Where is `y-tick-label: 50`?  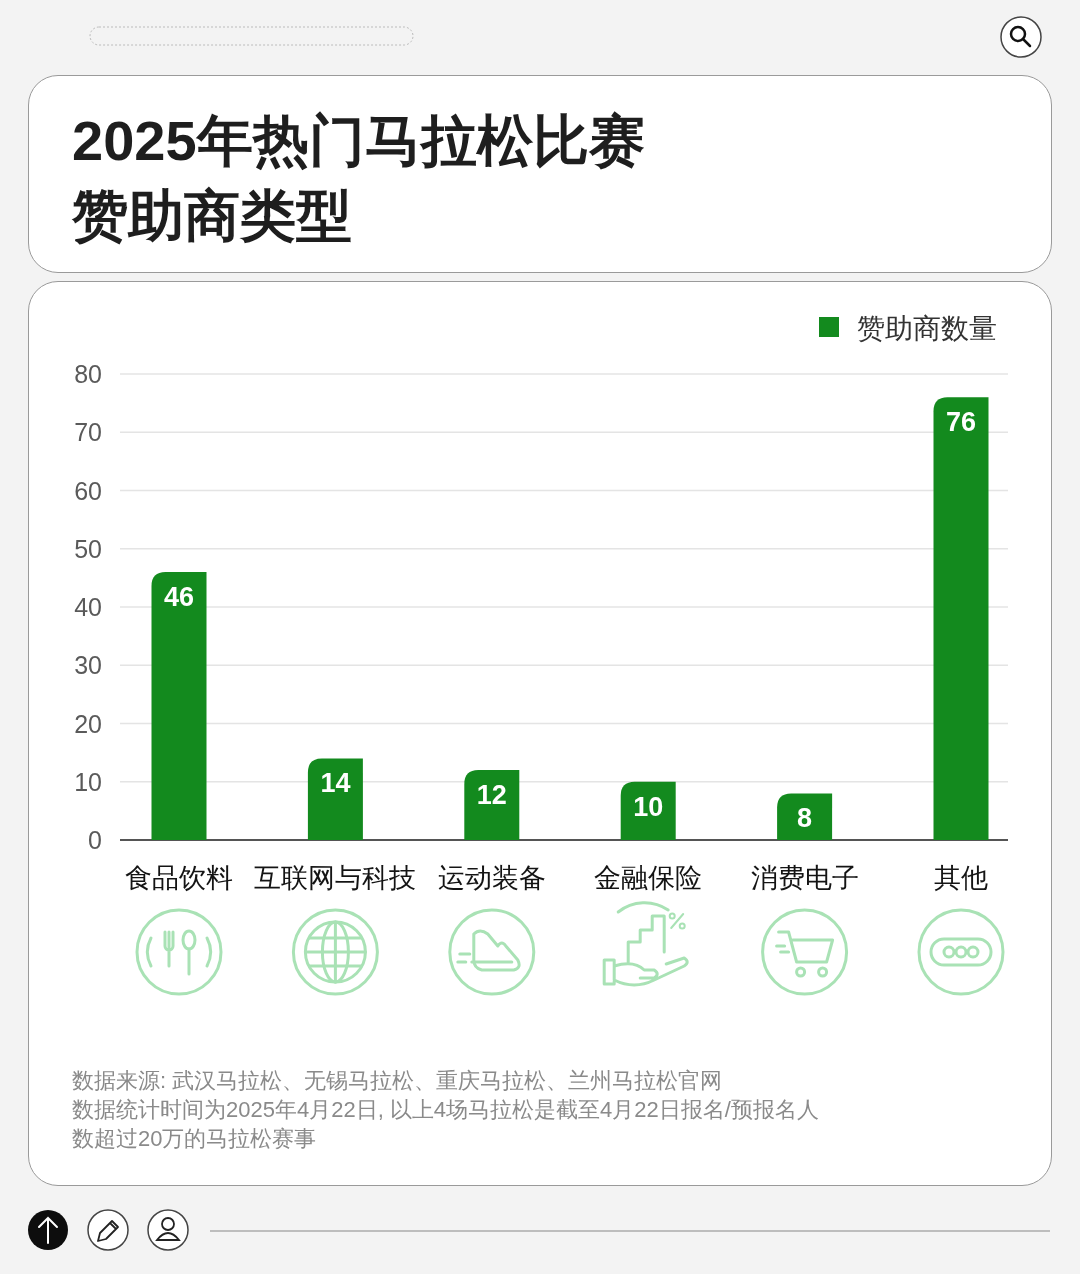
y-tick-label: 50 is located at coordinates (88, 548).